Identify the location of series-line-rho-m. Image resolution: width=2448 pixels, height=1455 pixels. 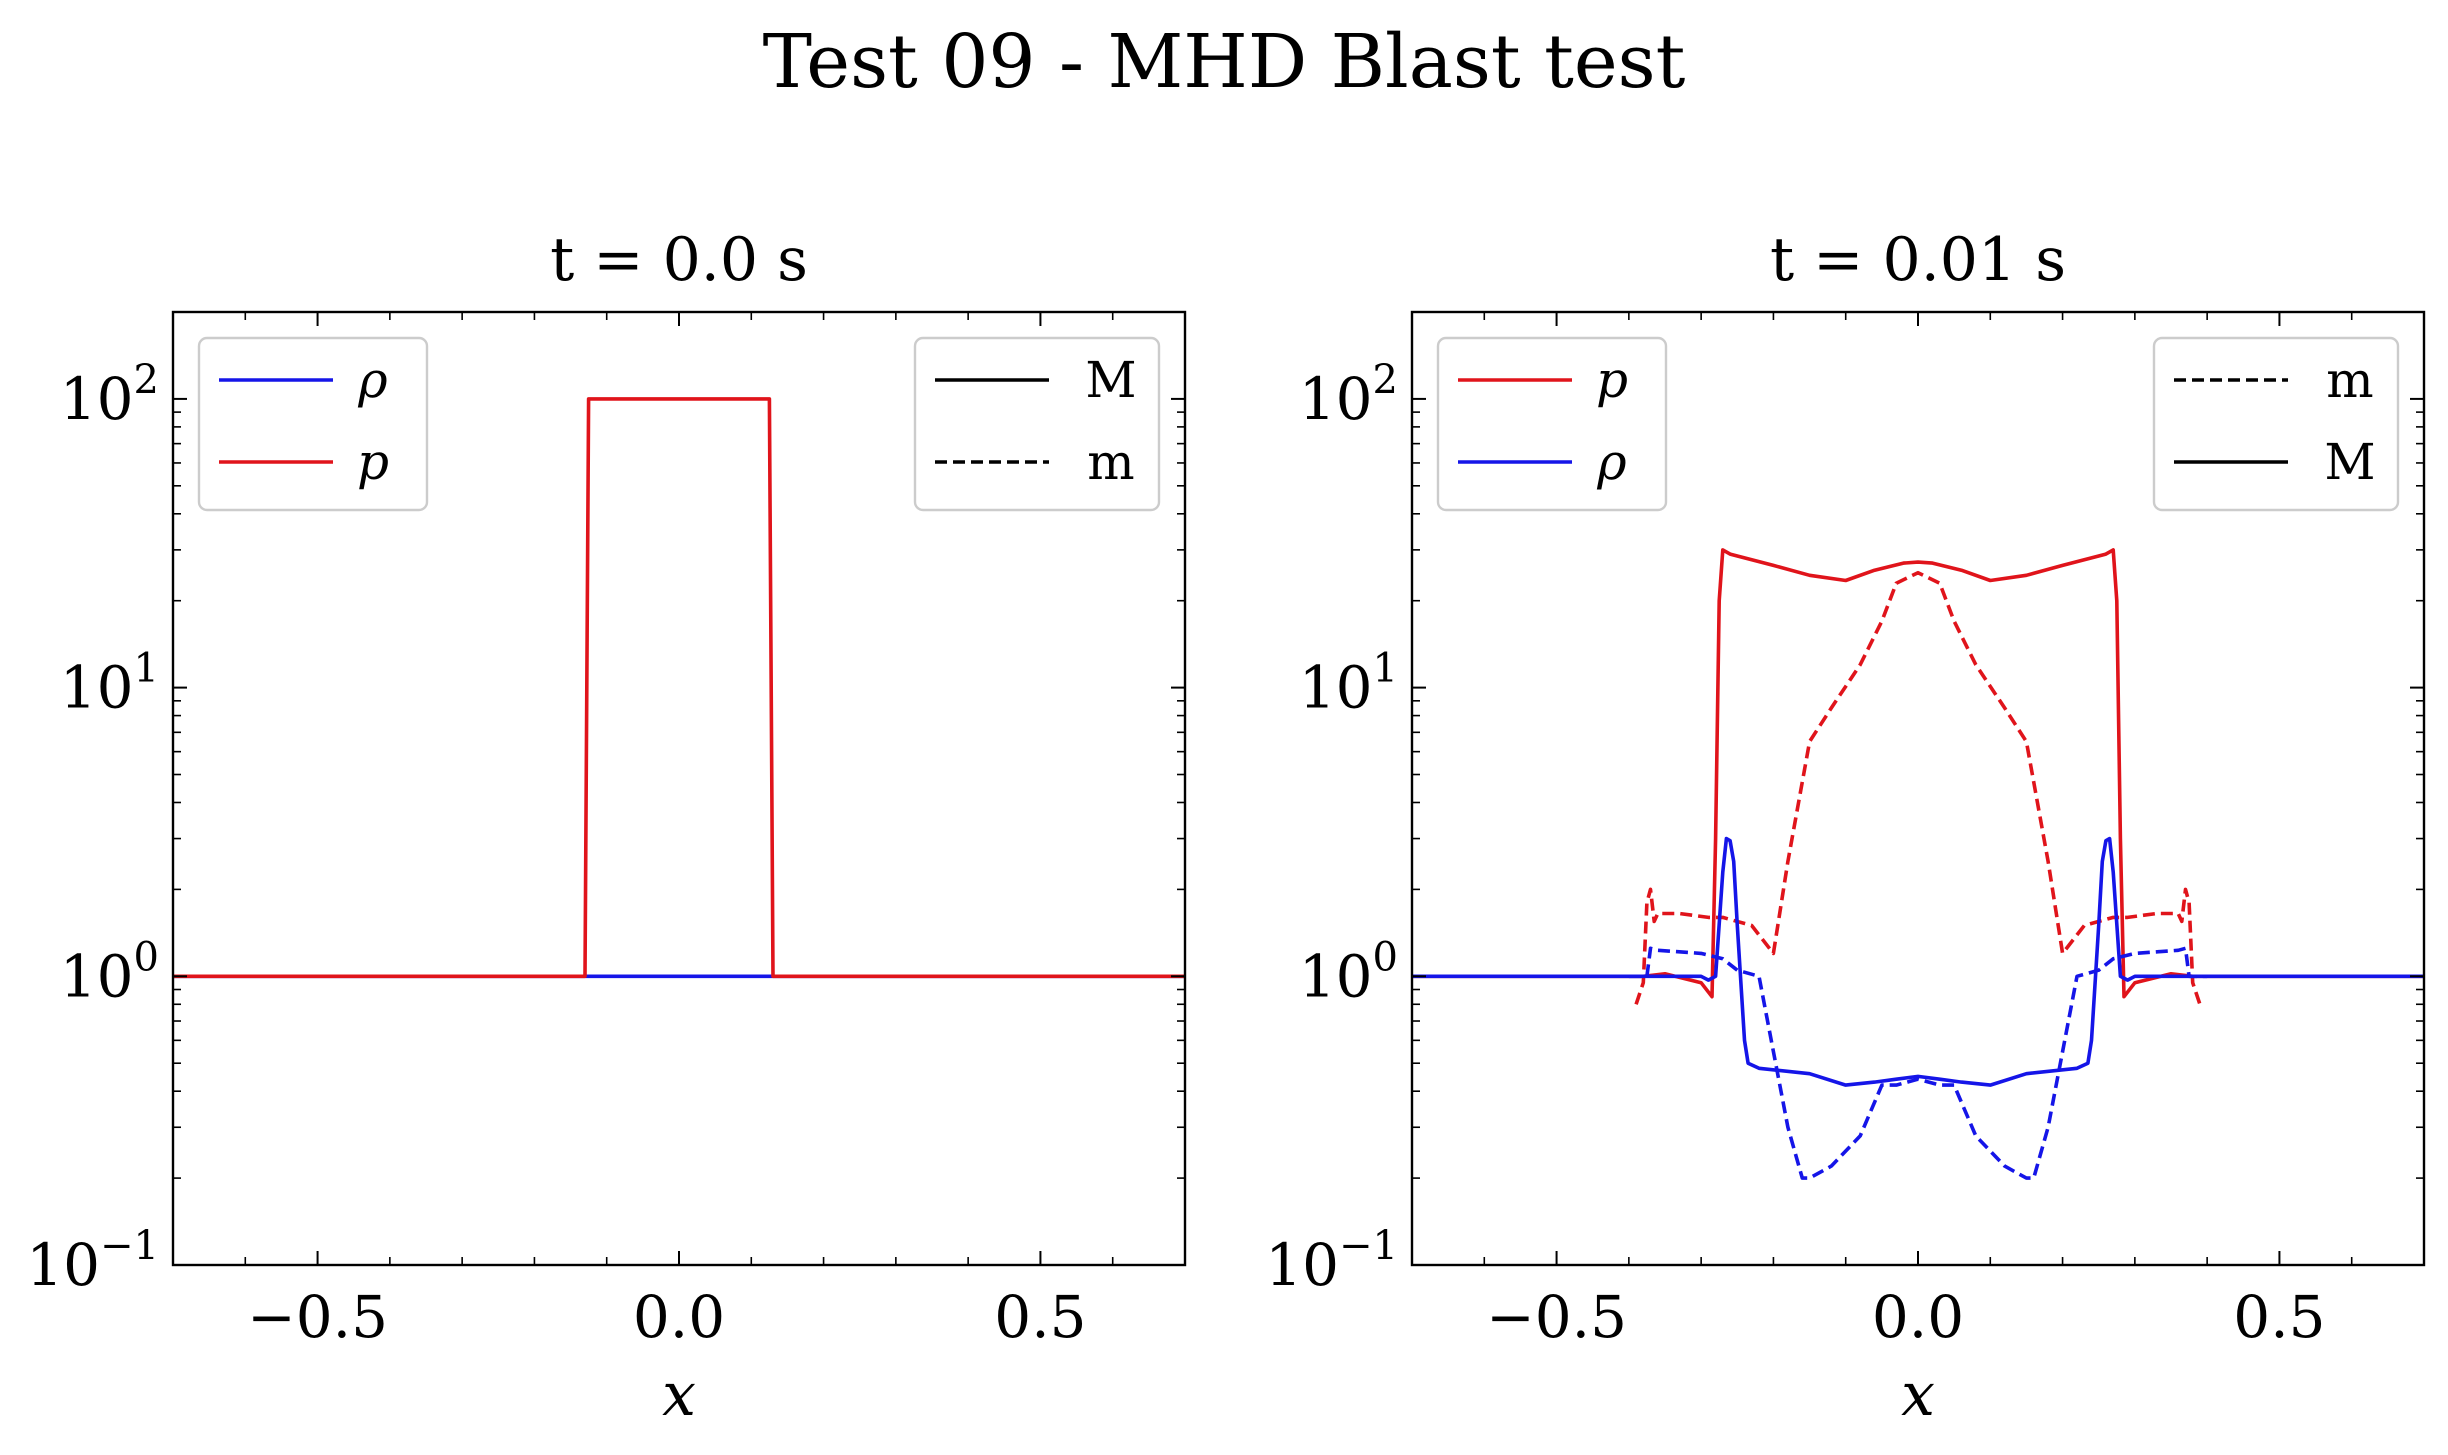
(1918, 1063).